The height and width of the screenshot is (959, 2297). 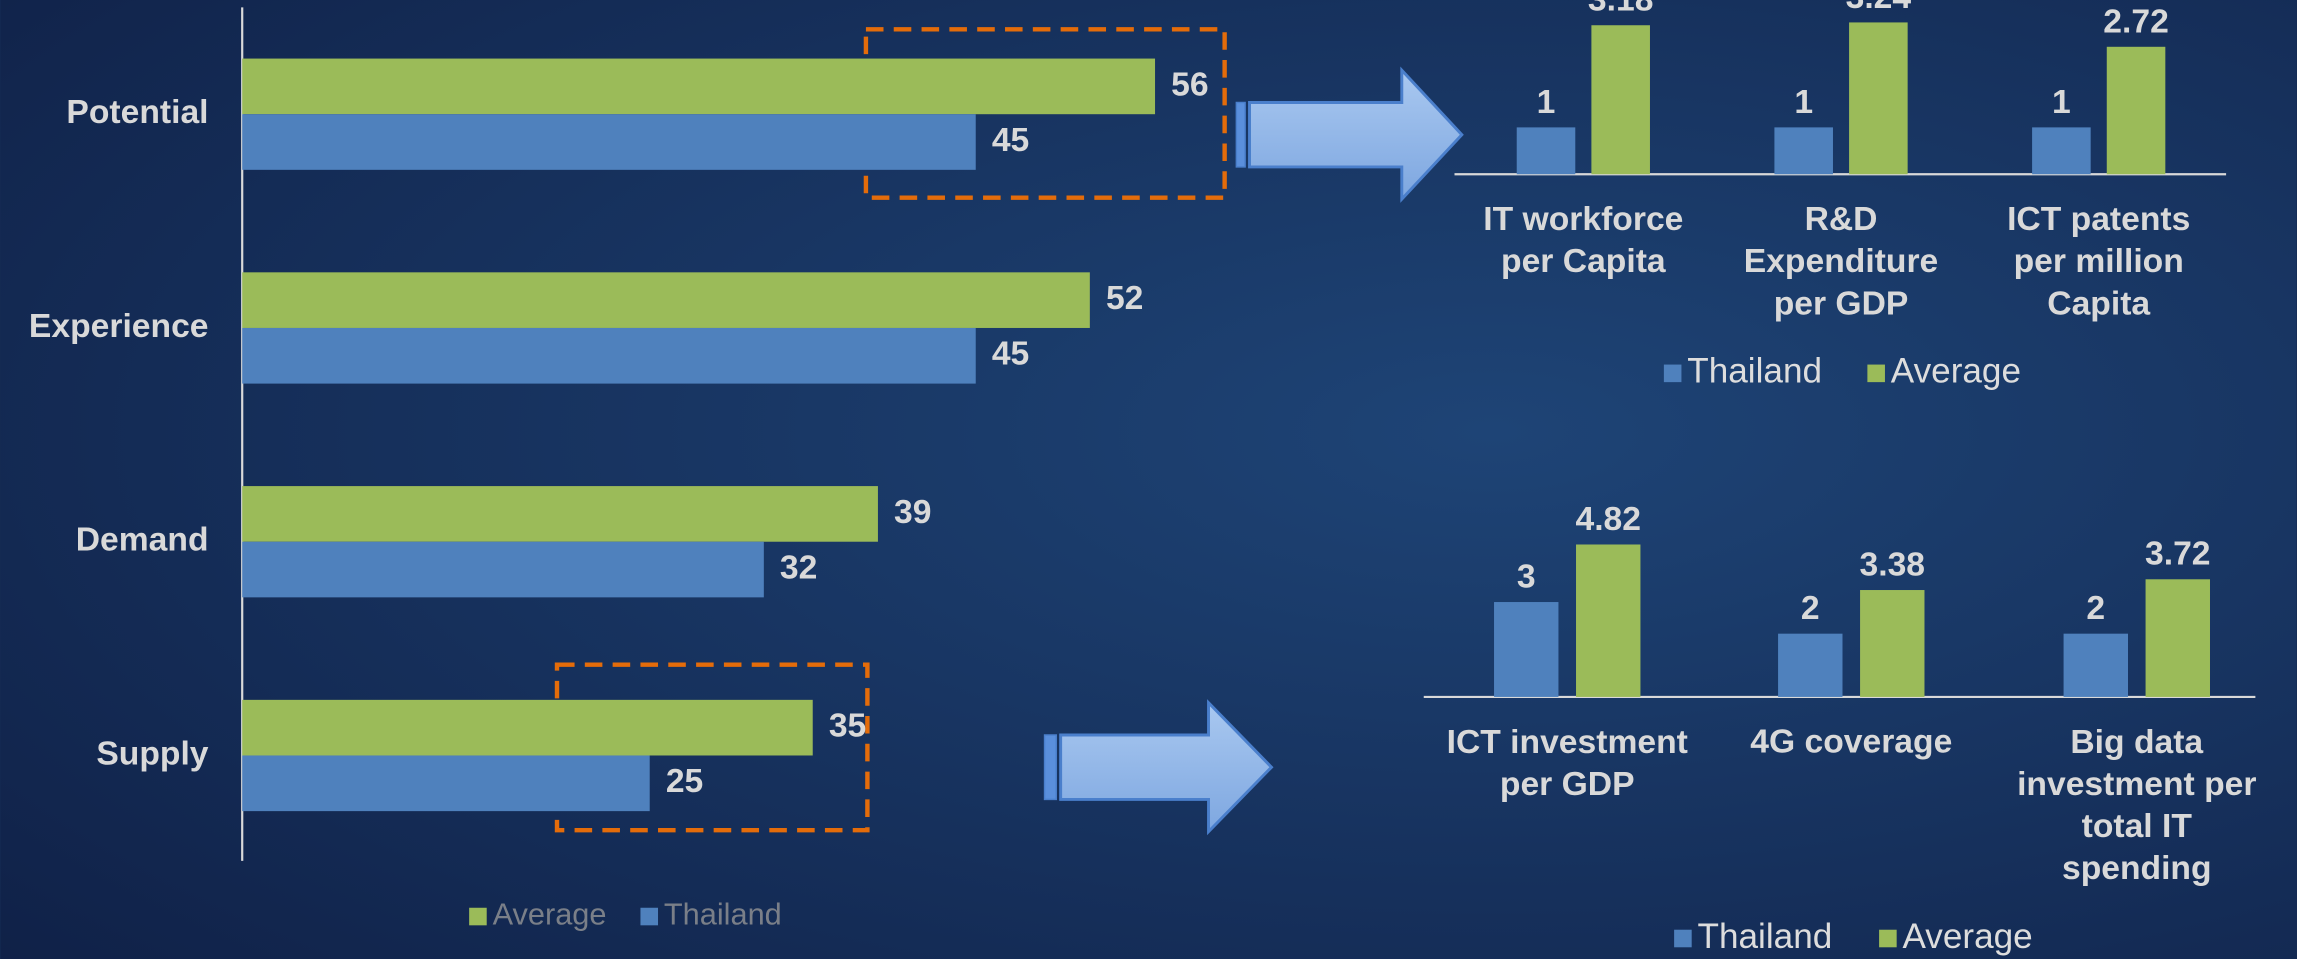 What do you see at coordinates (1583, 240) in the screenshot?
I see `category-label: IT workforce per Capita` at bounding box center [1583, 240].